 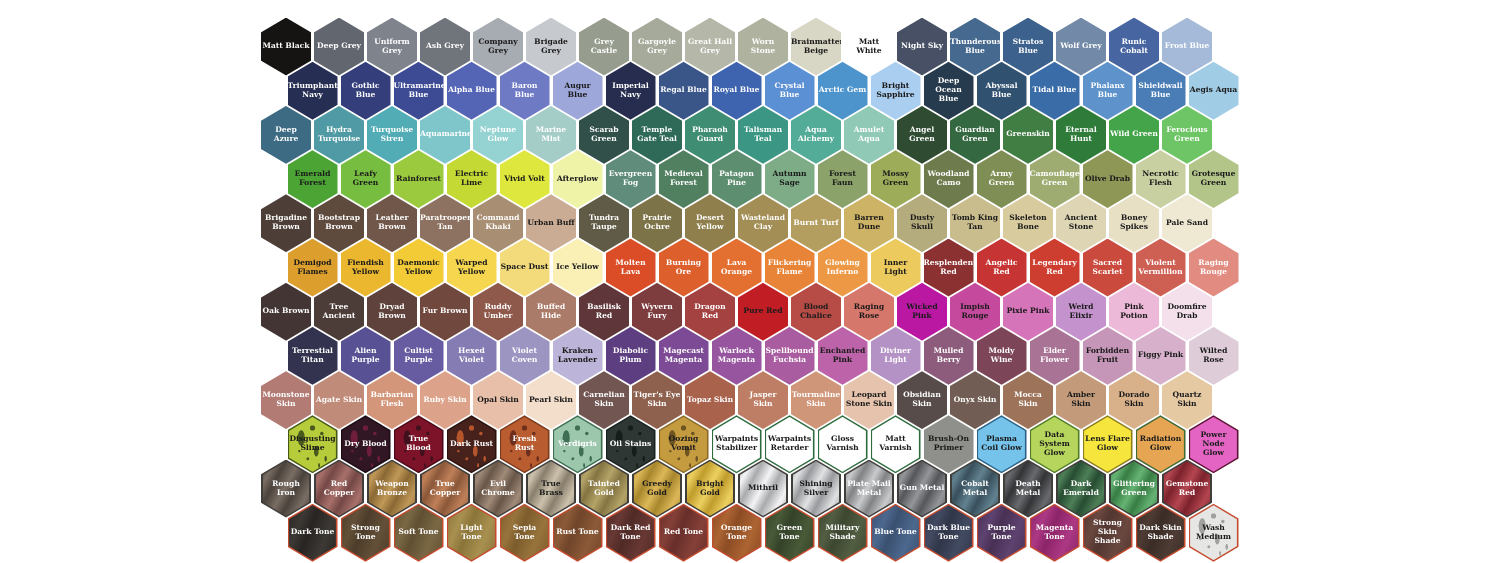 What do you see at coordinates (948, 267) in the screenshot?
I see `paint-hex-resplendent-red: Resplendent Red` at bounding box center [948, 267].